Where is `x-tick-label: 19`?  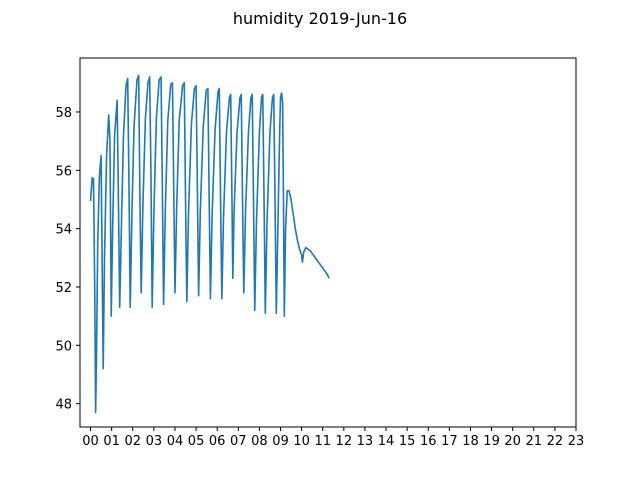 x-tick-label: 19 is located at coordinates (491, 441).